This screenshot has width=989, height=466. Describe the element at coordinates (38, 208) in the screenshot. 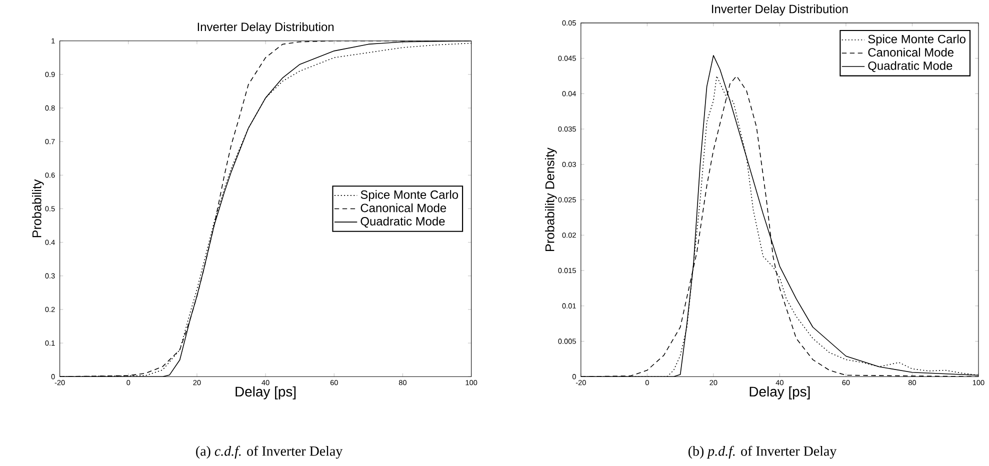

I see `y-axis-title: Probability` at that location.